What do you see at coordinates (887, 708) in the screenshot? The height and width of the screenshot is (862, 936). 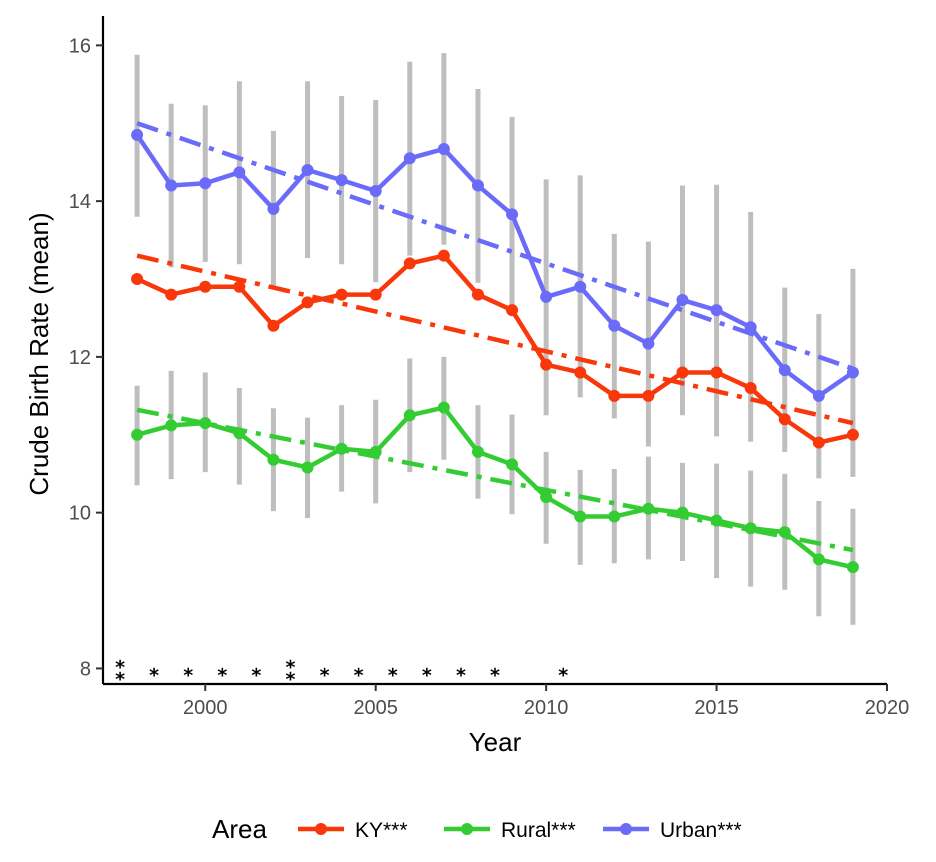 I see `x-tick-label: 2020` at bounding box center [887, 708].